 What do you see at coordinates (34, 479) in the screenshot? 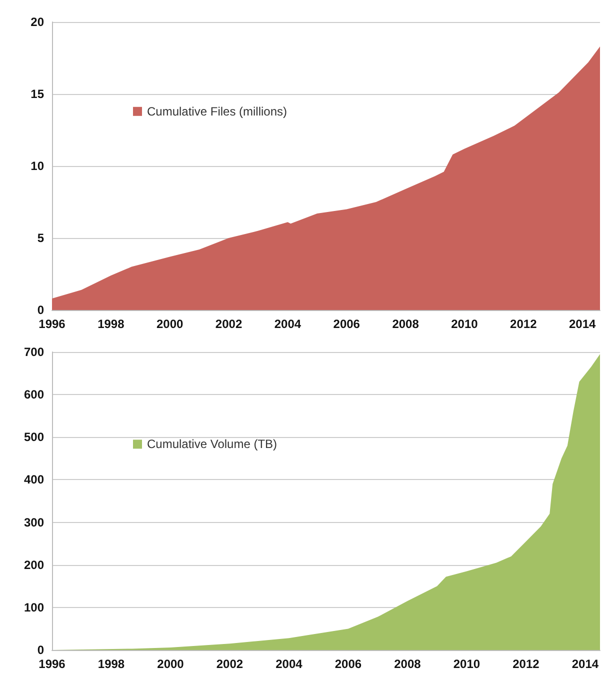
I see `y-tick-label: 400` at bounding box center [34, 479].